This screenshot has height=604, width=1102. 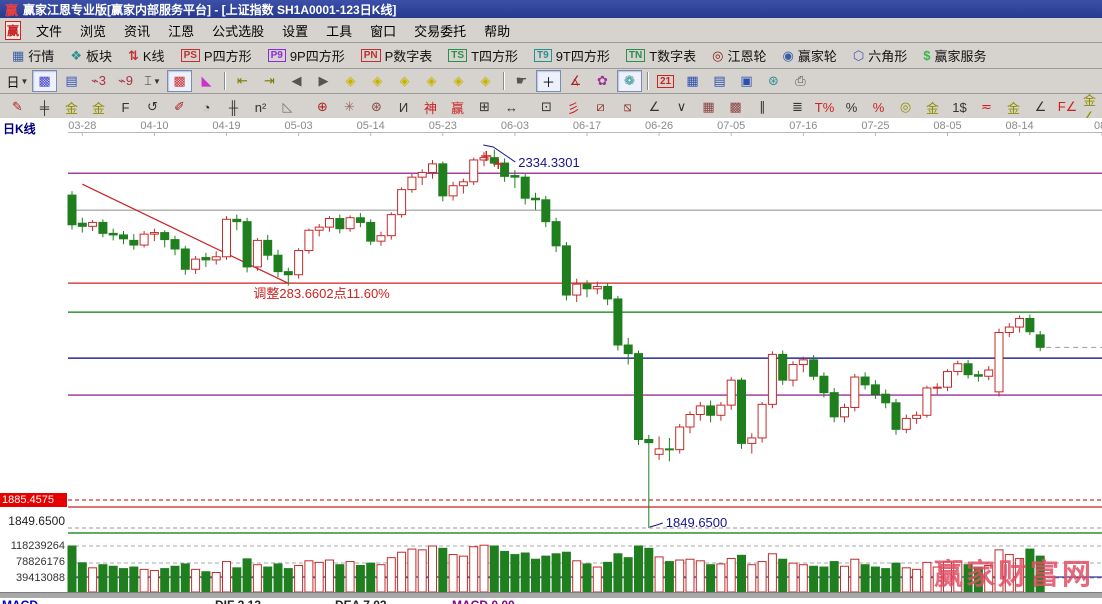 What do you see at coordinates (269, 81) in the screenshot?
I see `last-bar-button: ⇥` at bounding box center [269, 81].